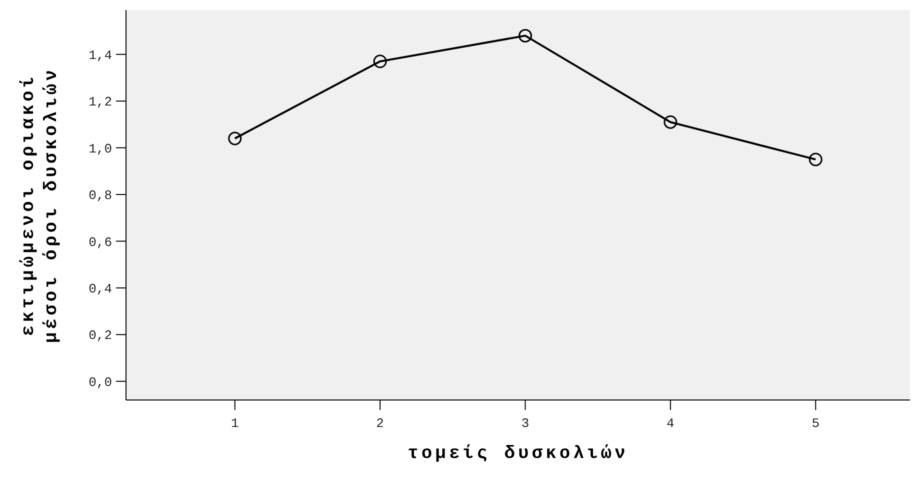  What do you see at coordinates (100, 336) in the screenshot?
I see `y-tick-label: 0,2` at bounding box center [100, 336].